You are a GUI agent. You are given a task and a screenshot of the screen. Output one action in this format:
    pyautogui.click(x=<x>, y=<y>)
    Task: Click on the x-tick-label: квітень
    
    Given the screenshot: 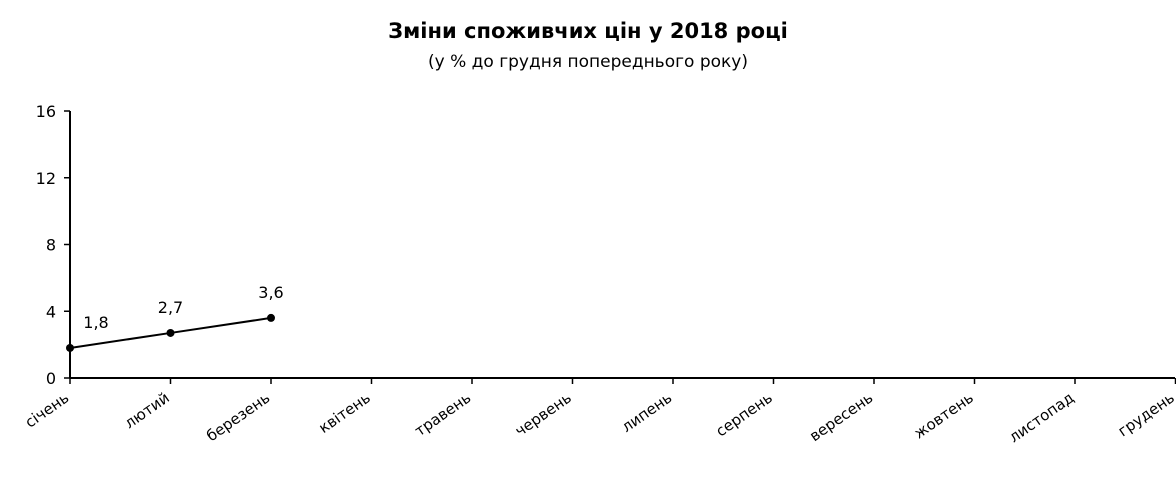 What is the action you would take?
    pyautogui.click(x=344, y=413)
    